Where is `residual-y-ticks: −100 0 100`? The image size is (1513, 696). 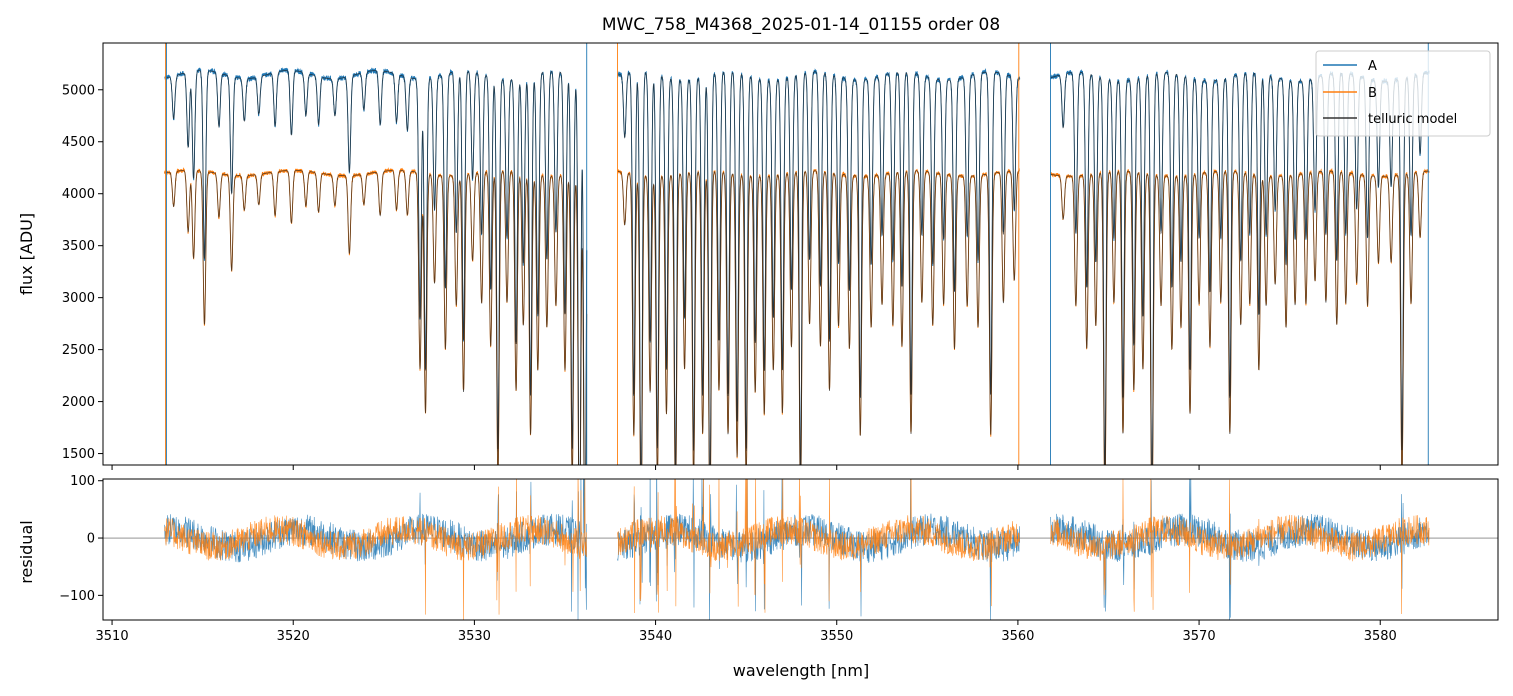
residual-y-ticks: −100 0 100 is located at coordinates (81, 539).